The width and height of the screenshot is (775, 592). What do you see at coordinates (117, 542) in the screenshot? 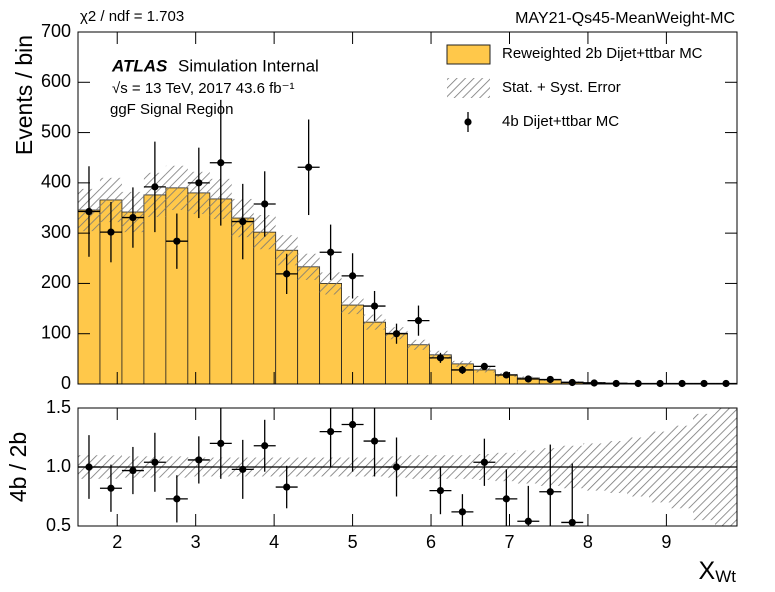
I see `x-tick-label: 2` at bounding box center [117, 542].